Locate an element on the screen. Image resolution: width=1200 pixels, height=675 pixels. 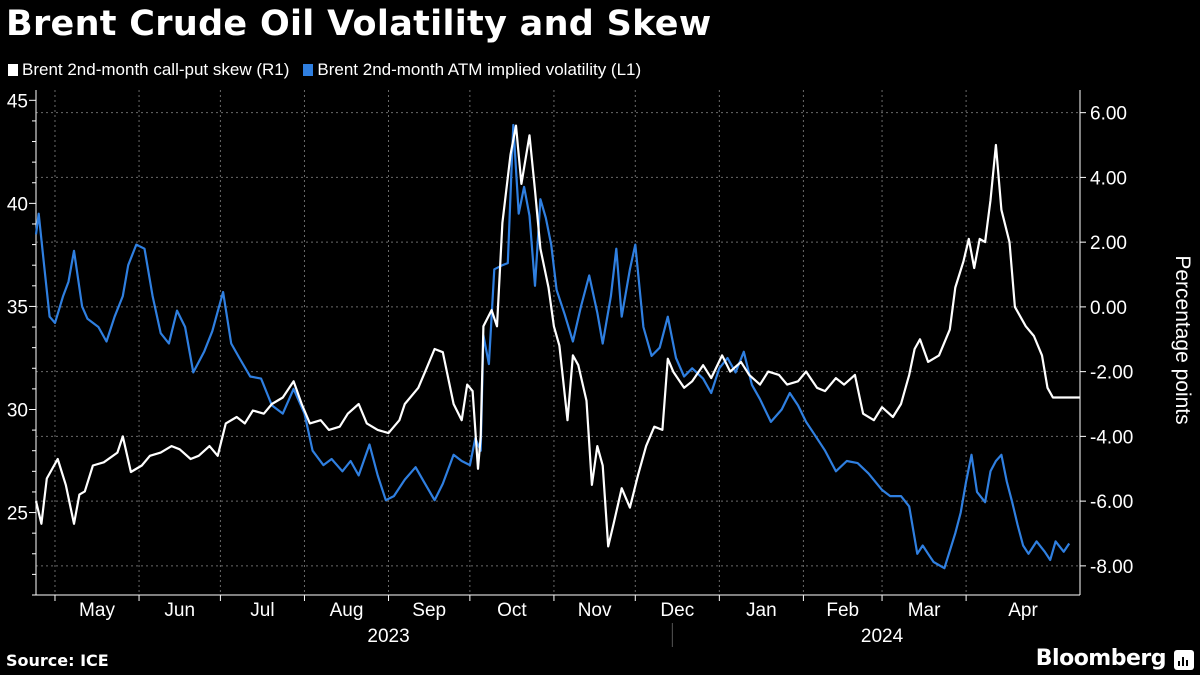
bloomberg-logo: Bloomberg is located at coordinates (1101, 658).